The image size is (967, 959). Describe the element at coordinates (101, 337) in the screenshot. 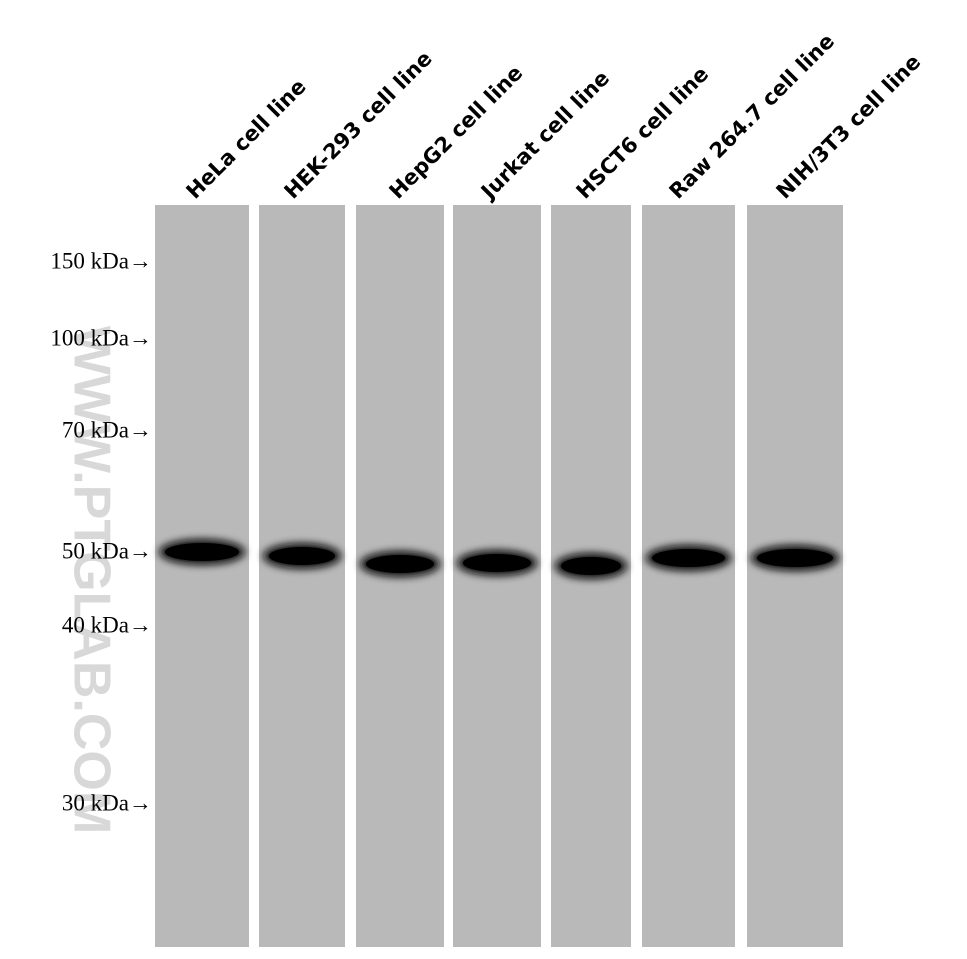

I see `marker-label: 100 kDa→` at that location.